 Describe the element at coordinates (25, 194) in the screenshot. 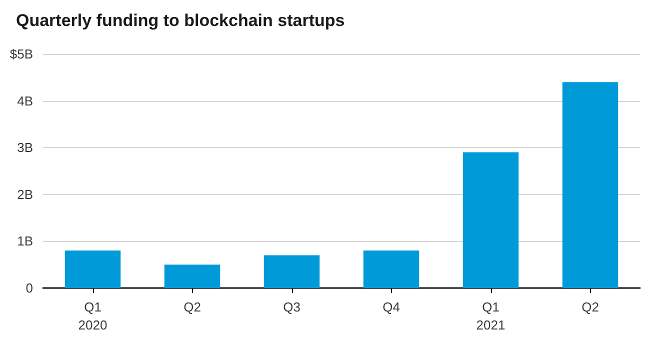

I see `y-tick-label: 2B` at that location.